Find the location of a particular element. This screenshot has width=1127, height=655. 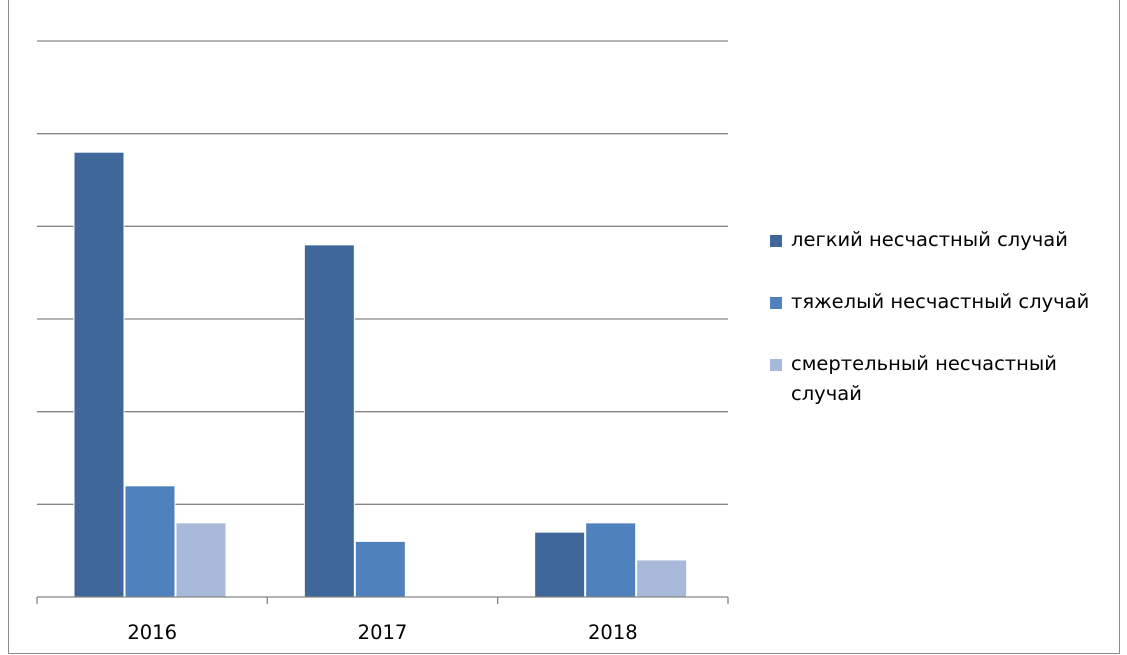

legend-label-fatal: смертельный несчастный случай is located at coordinates (924, 378).